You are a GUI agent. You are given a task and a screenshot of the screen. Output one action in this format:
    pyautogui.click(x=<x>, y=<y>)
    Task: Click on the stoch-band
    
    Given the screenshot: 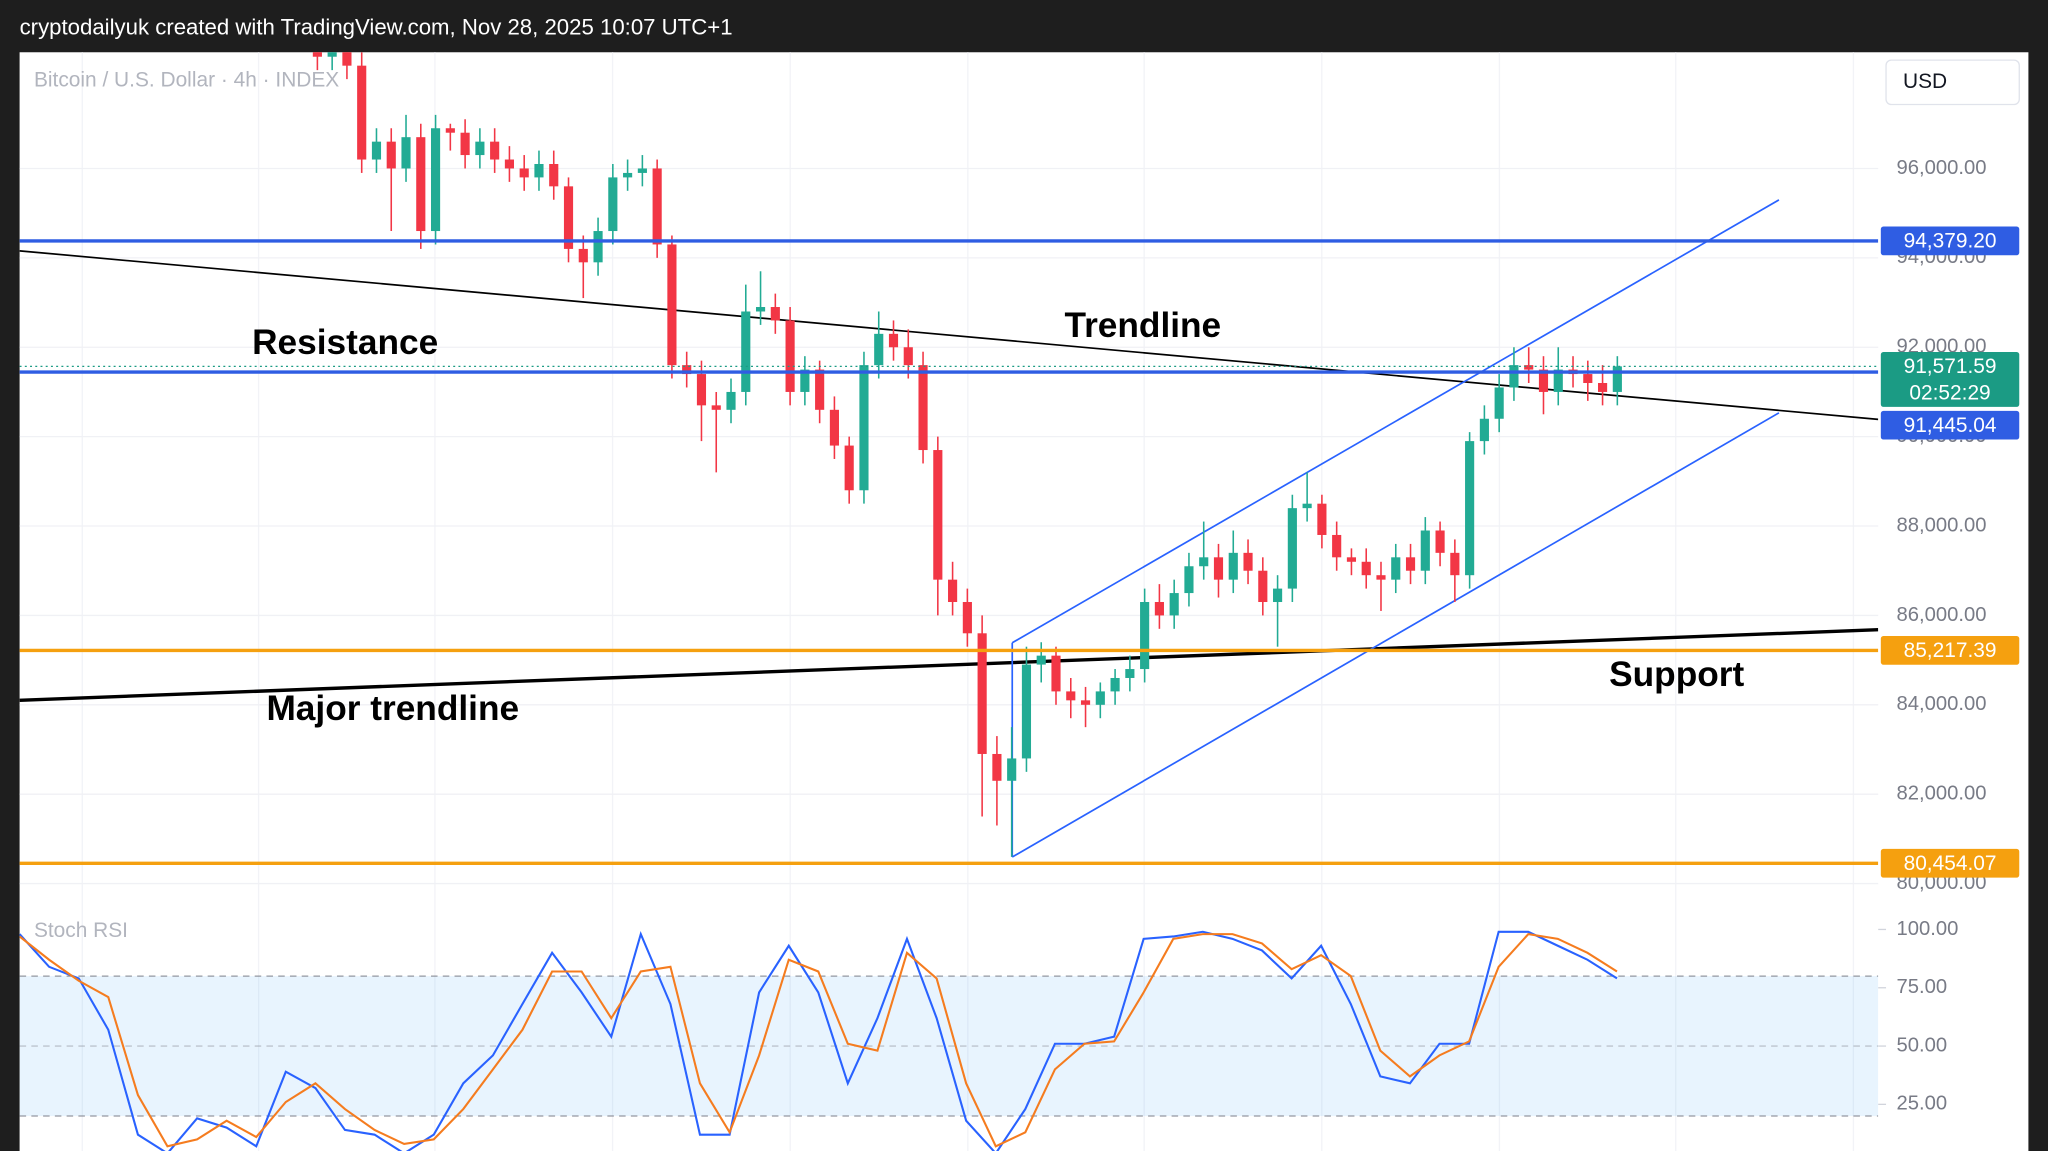 What is the action you would take?
    pyautogui.click(x=949, y=1046)
    